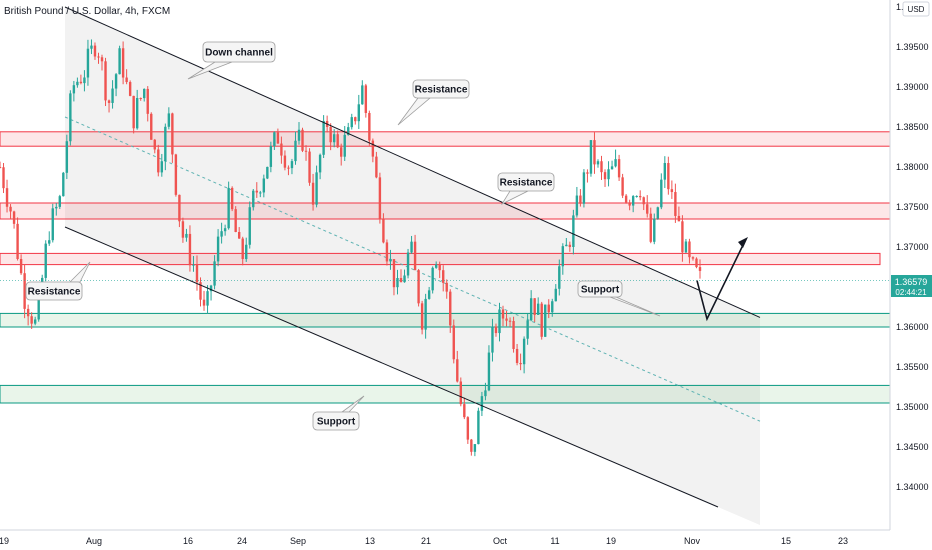  What do you see at coordinates (912, 367) in the screenshot?
I see `price-tick-label: 1.35500` at bounding box center [912, 367].